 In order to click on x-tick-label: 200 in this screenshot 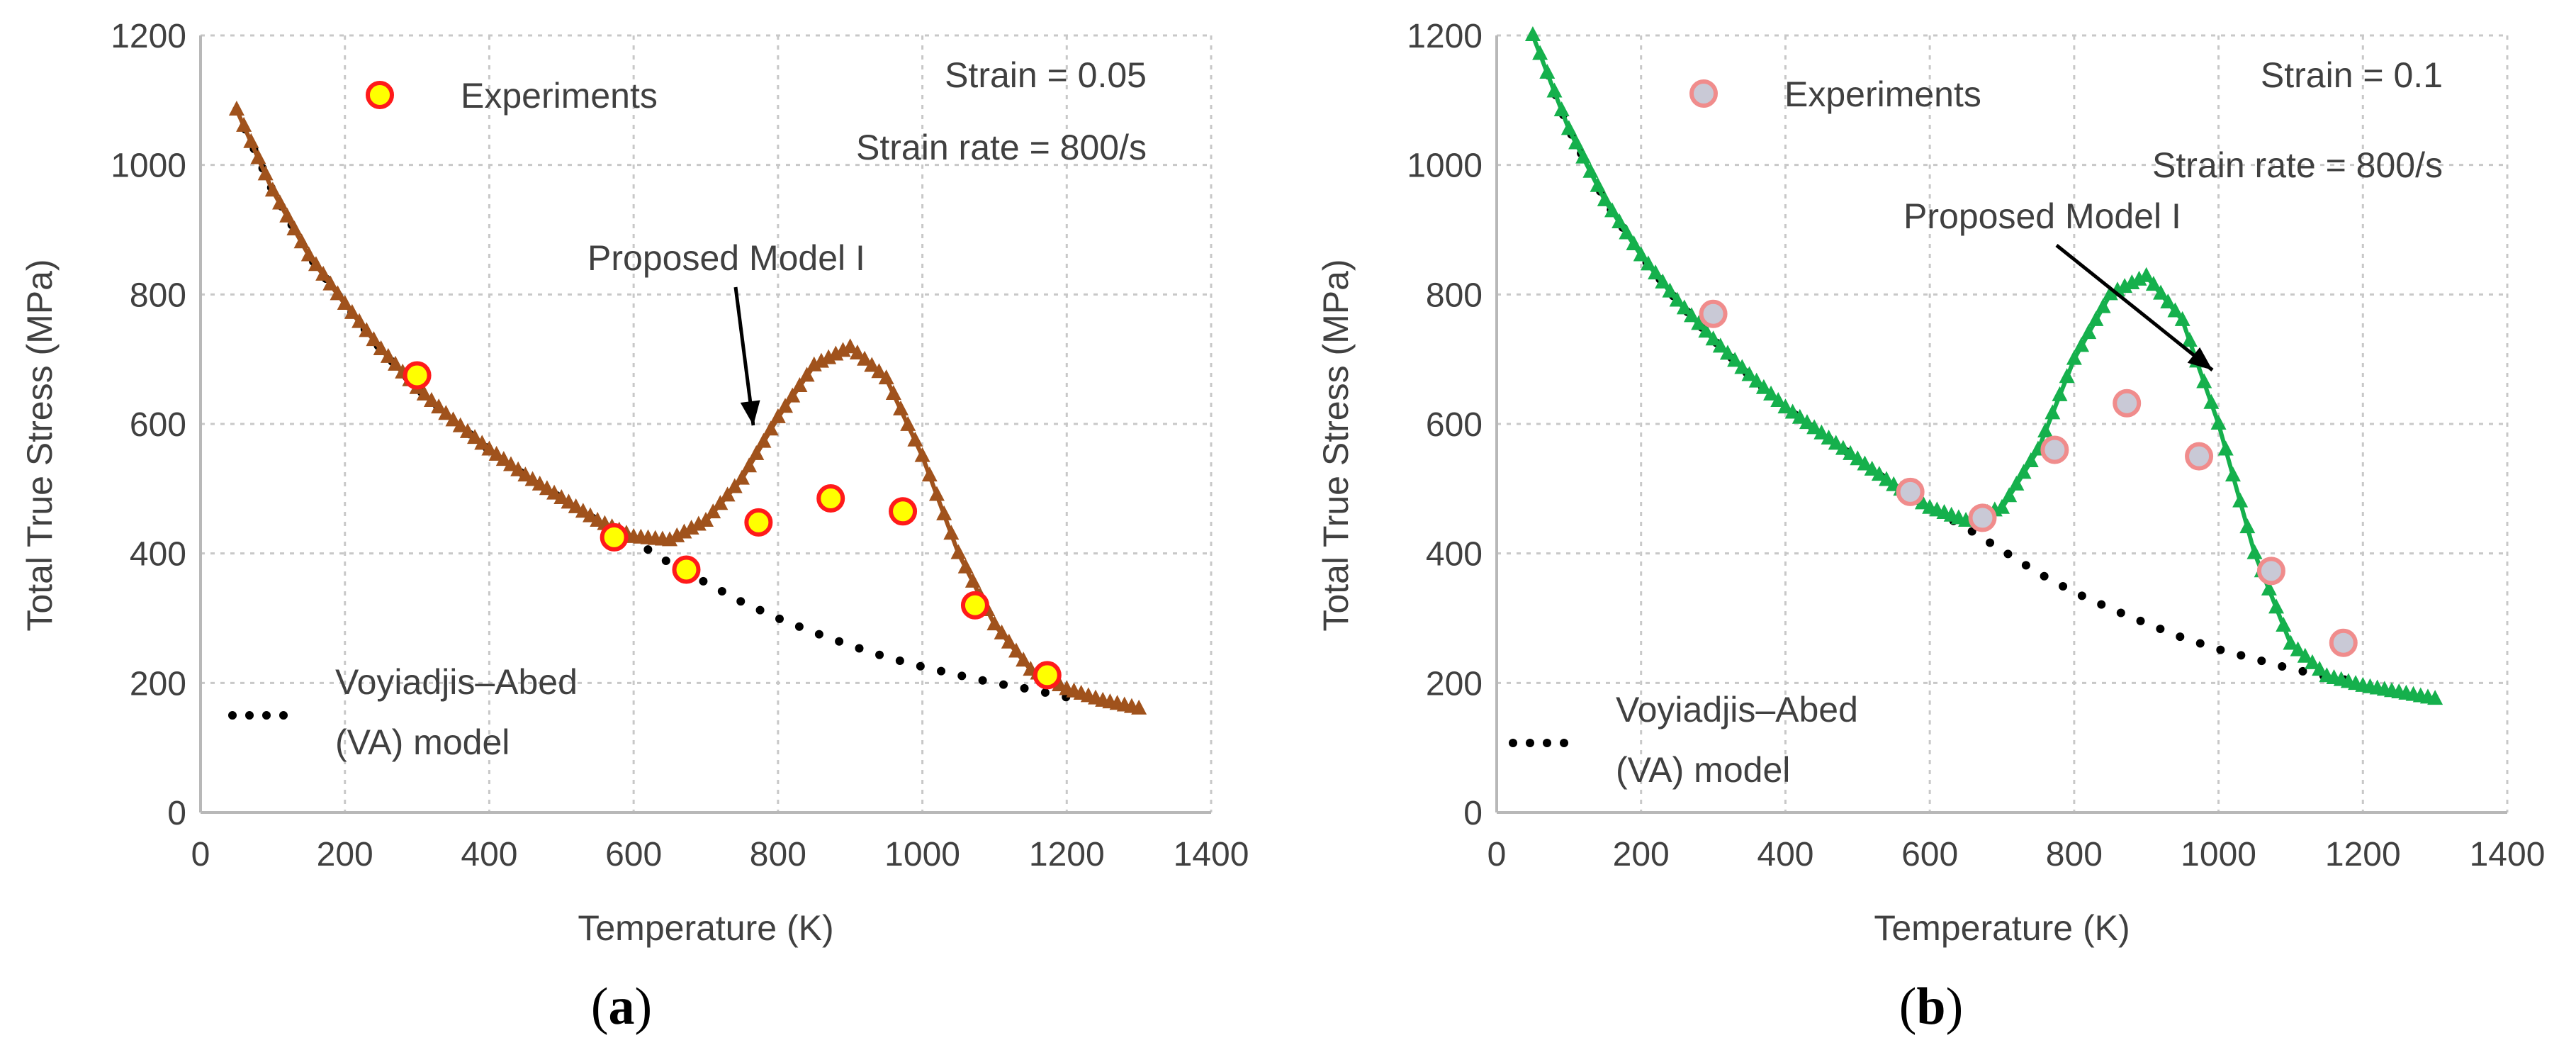, I will do `click(1641, 854)`.